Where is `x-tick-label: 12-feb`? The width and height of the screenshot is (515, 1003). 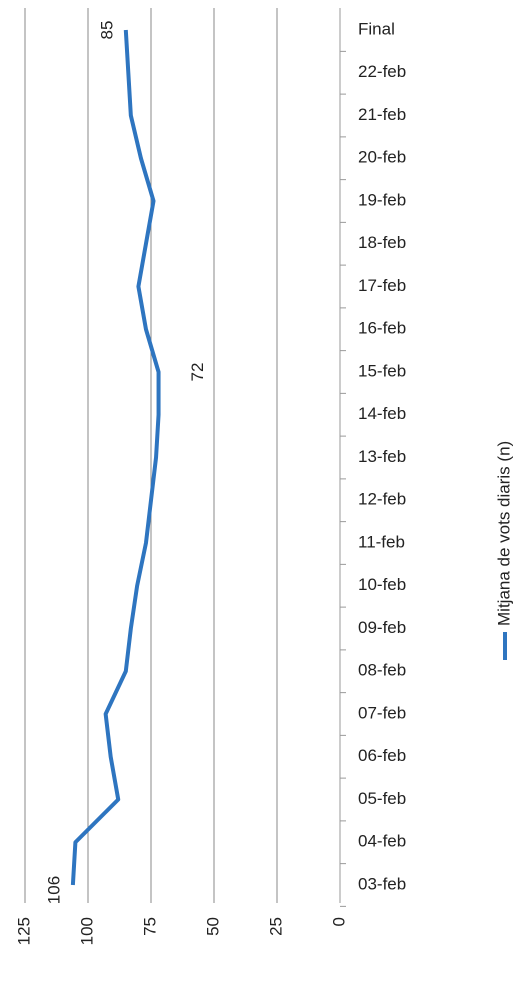
x-tick-label: 12-feb is located at coordinates (382, 499).